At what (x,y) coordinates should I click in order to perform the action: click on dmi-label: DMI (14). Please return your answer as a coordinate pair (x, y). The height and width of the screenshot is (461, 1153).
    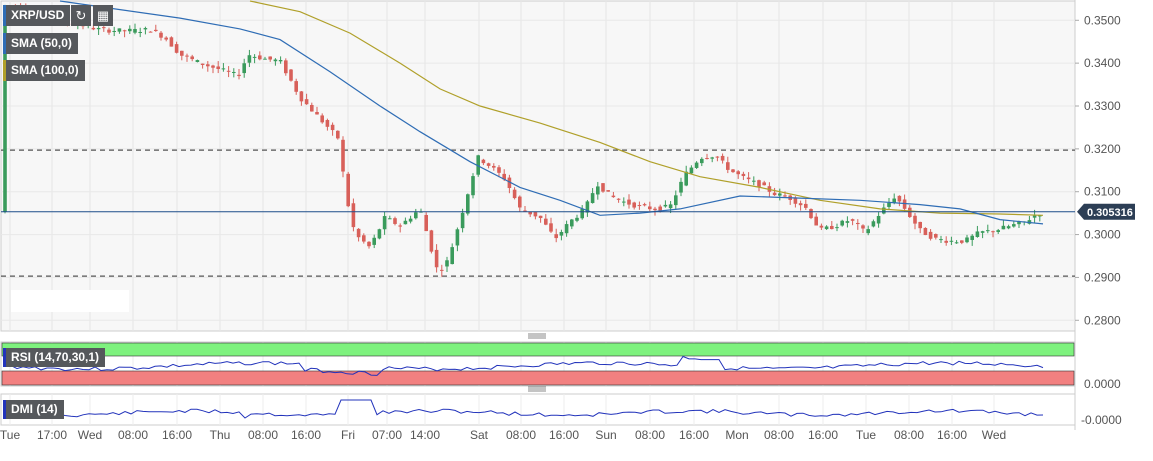
    Looking at the image, I should click on (34, 409).